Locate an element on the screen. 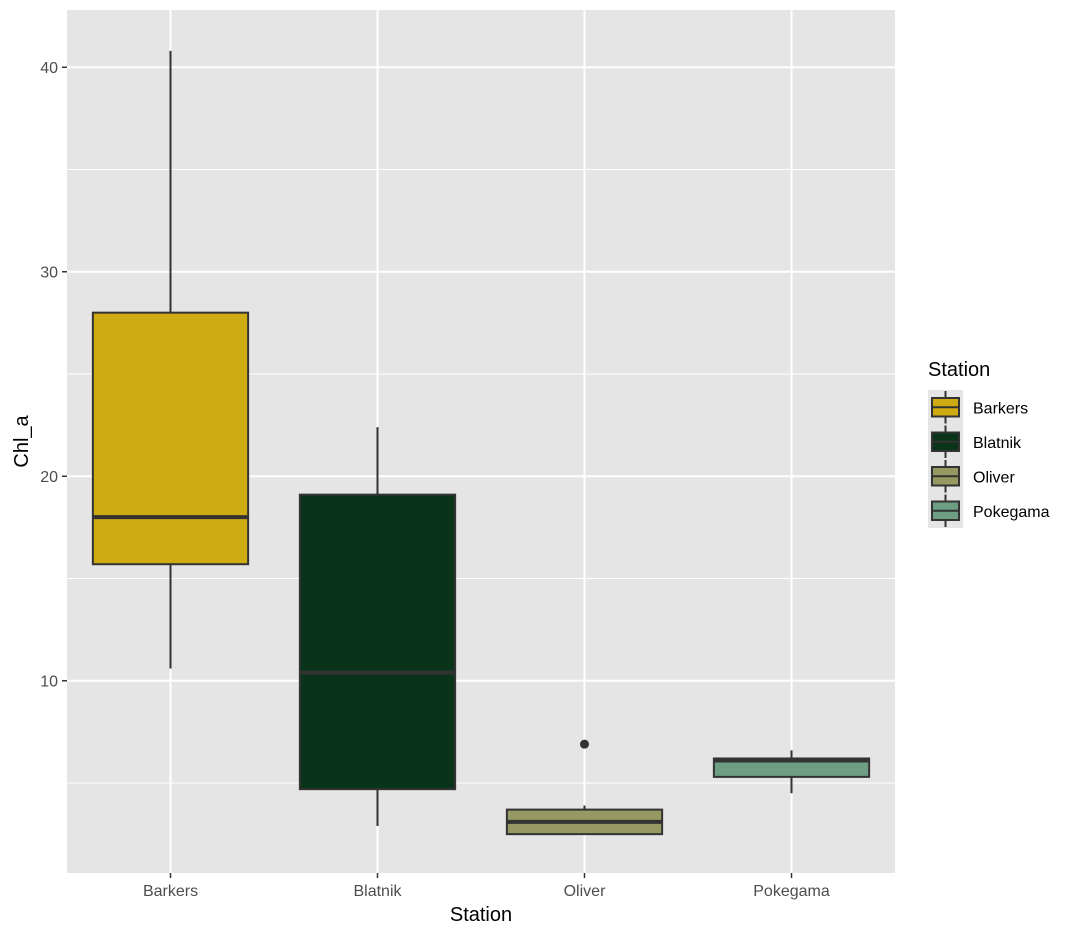 This screenshot has height=936, width=1080. legend-item-pokegama: Pokegama is located at coordinates (990, 510).